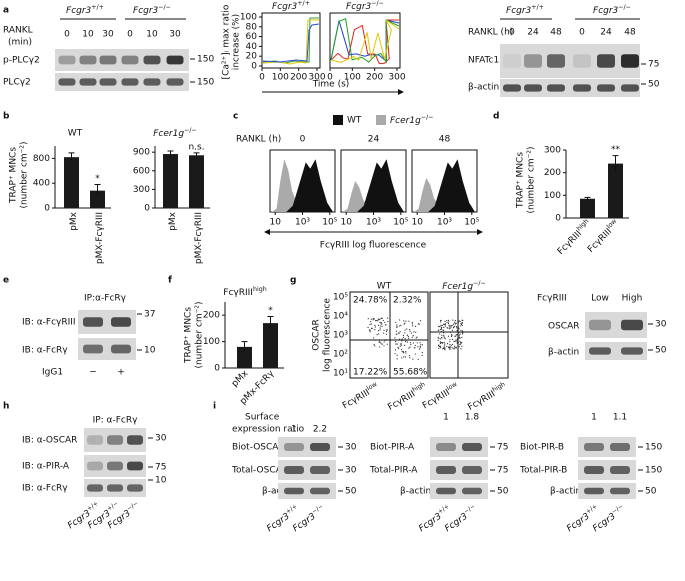  I want to click on label: (number cm⁻²), so click(532, 179).